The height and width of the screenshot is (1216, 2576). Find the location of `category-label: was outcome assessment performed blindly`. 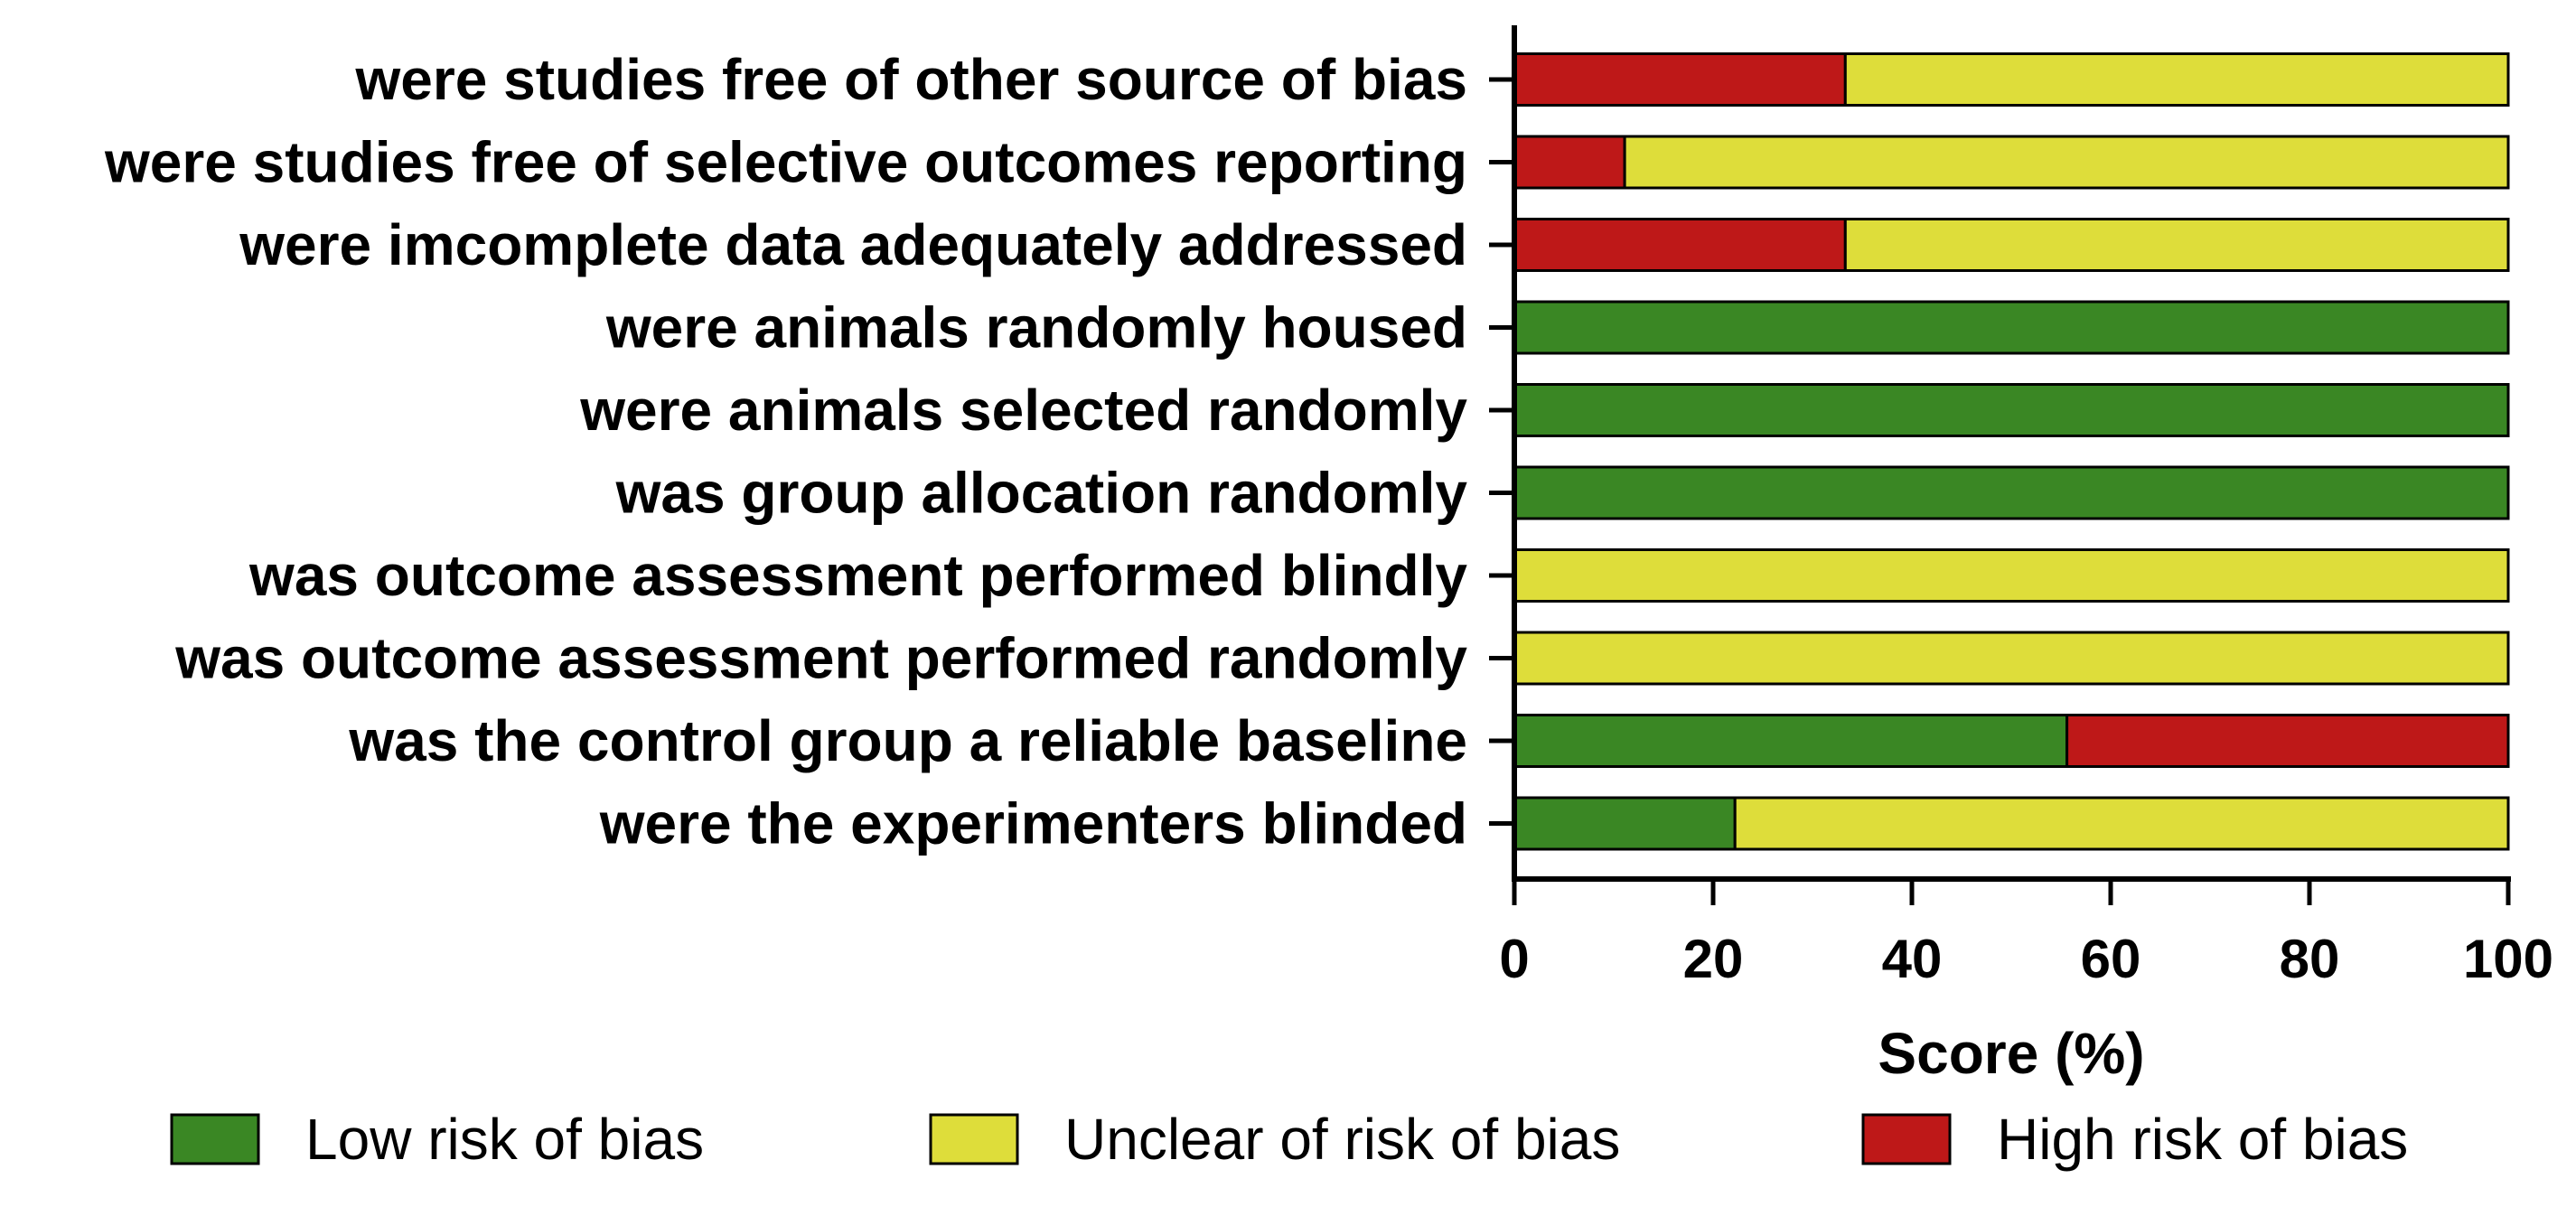

category-label: was outcome assessment performed blindly is located at coordinates (857, 575).